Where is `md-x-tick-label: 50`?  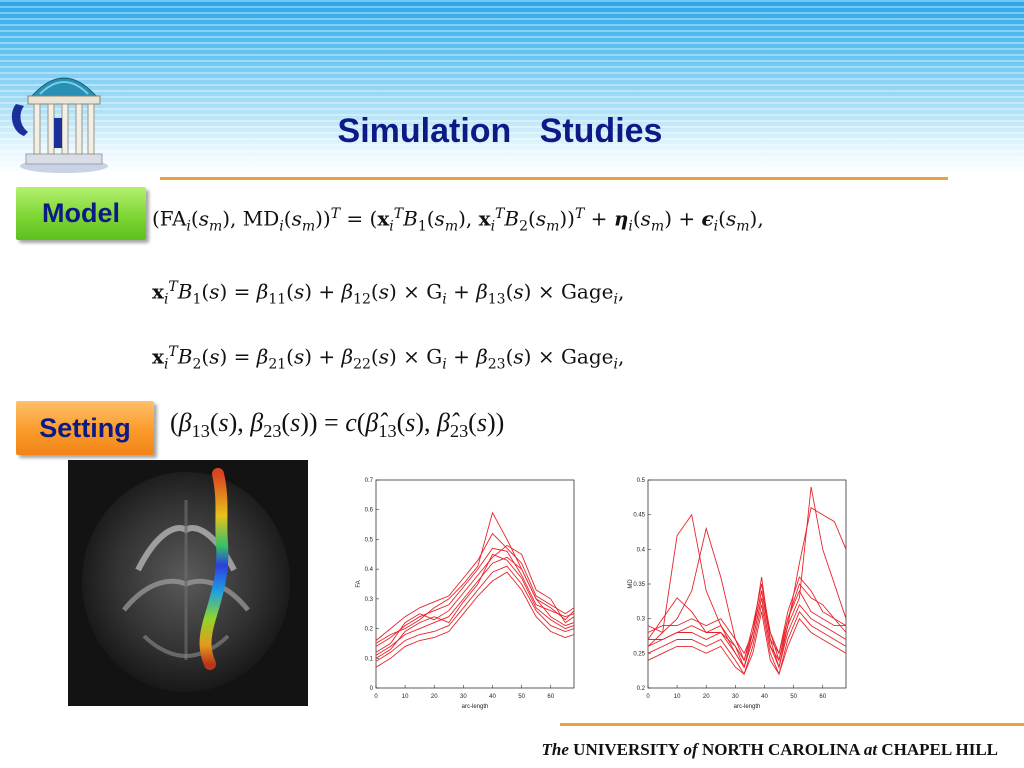 md-x-tick-label: 50 is located at coordinates (793, 697).